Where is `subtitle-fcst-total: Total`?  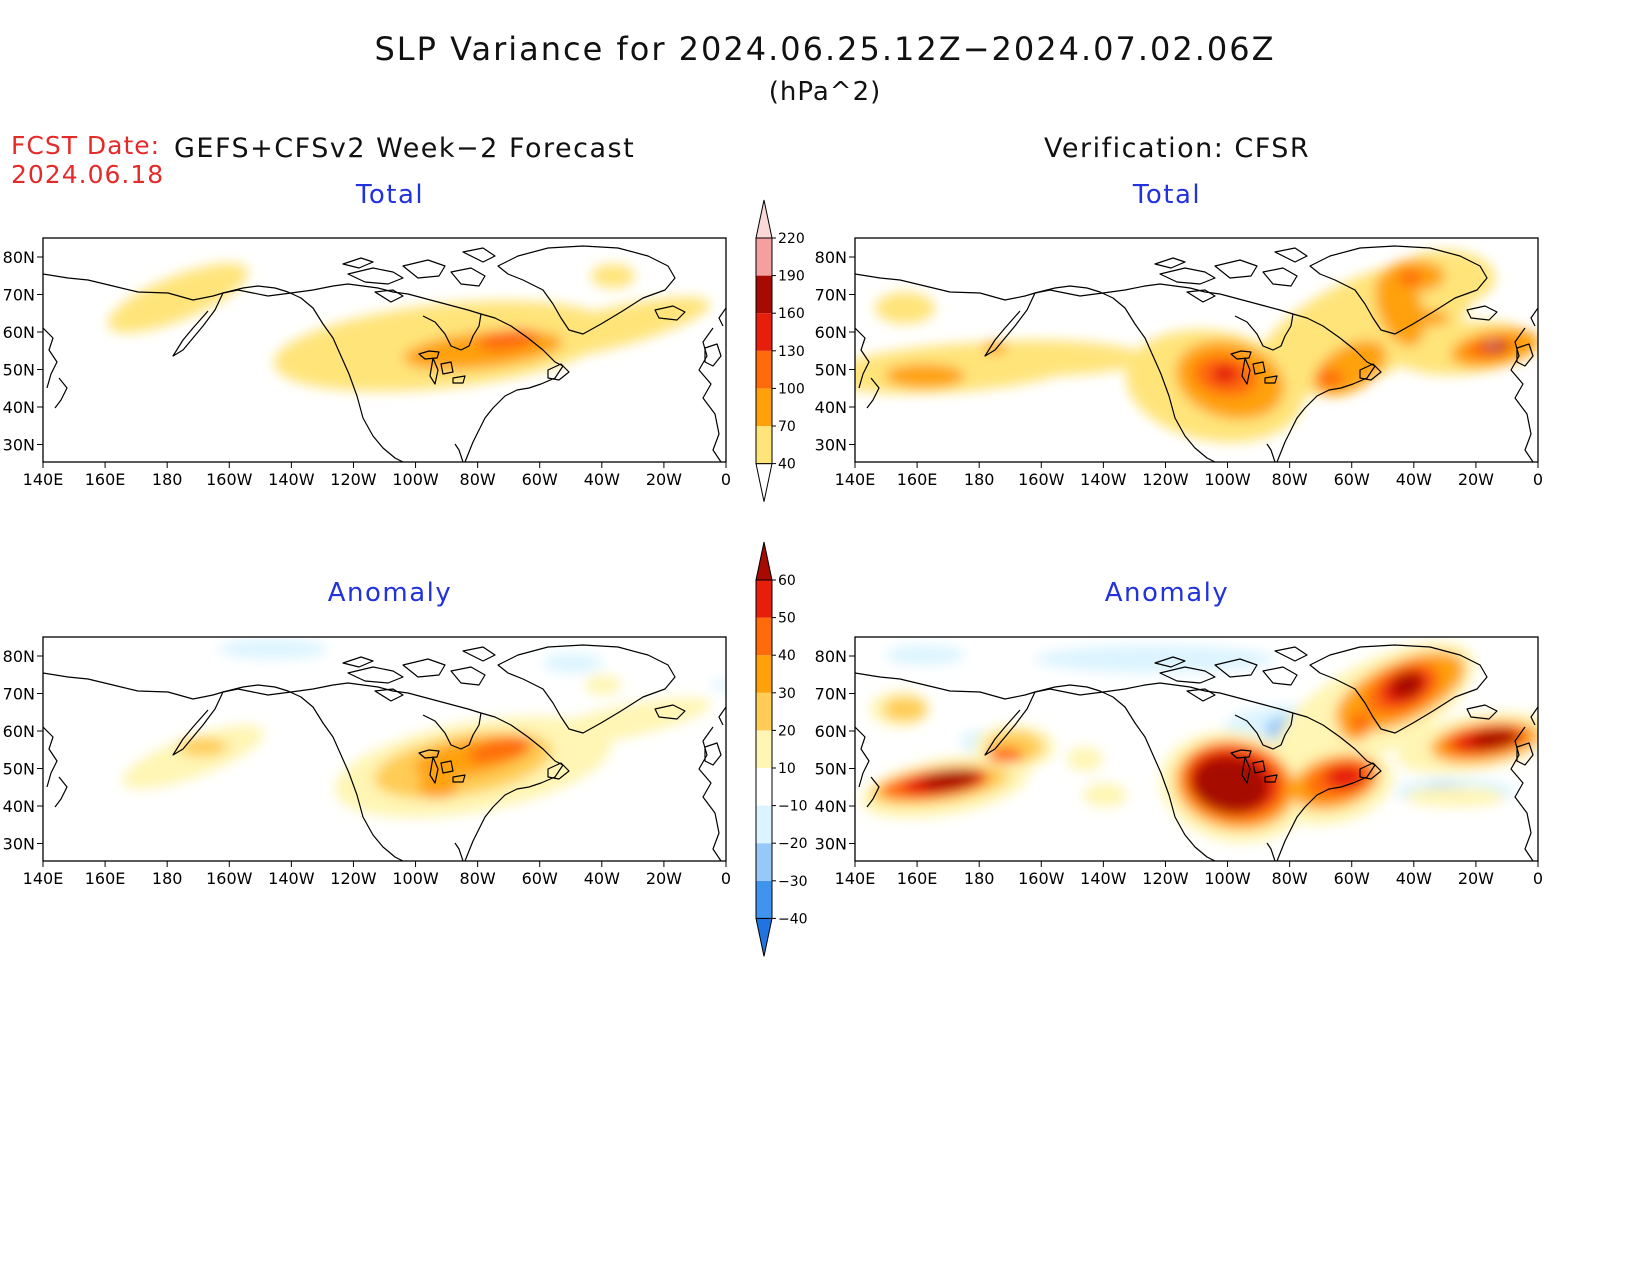 subtitle-fcst-total: Total is located at coordinates (390, 195).